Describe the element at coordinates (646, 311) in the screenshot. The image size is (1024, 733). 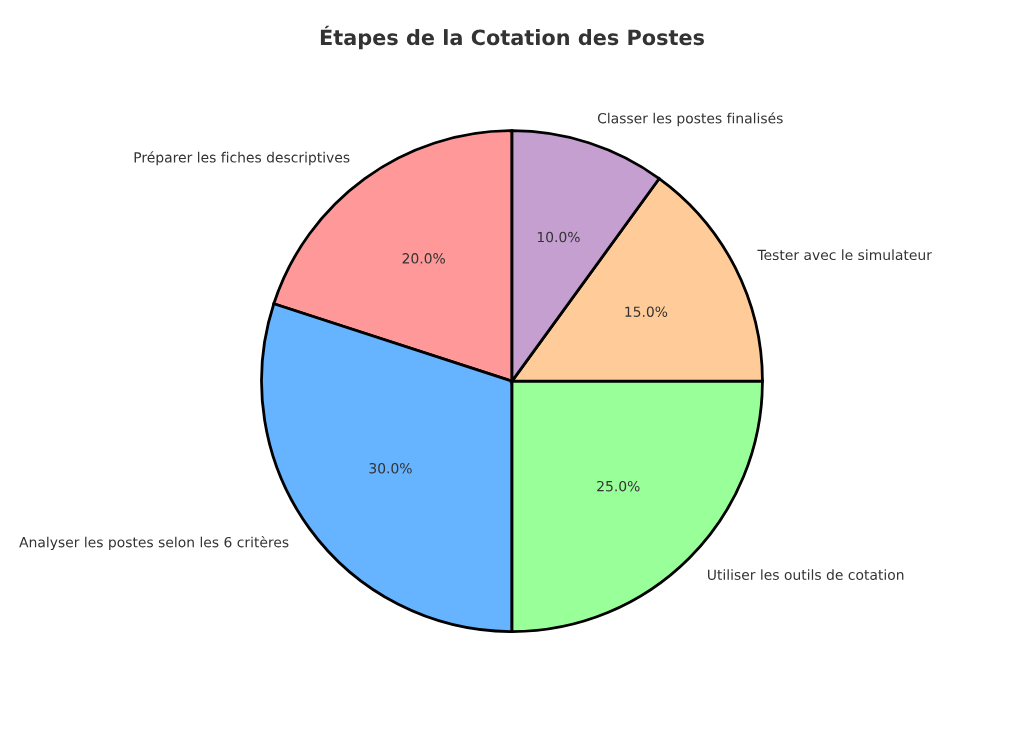
I see `data-label: 15.0%` at that location.